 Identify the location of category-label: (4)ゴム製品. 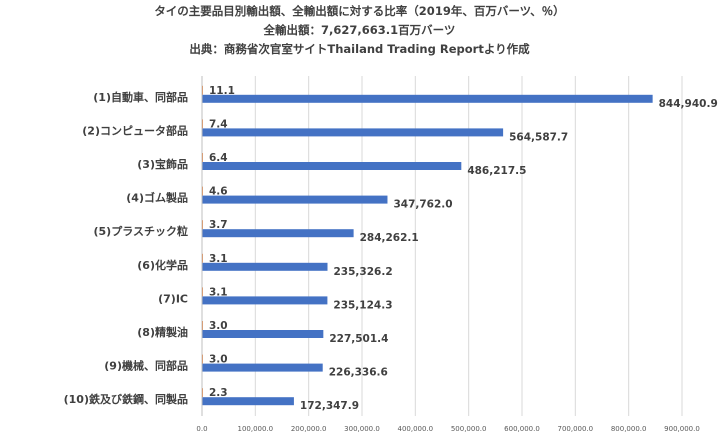
(157, 198).